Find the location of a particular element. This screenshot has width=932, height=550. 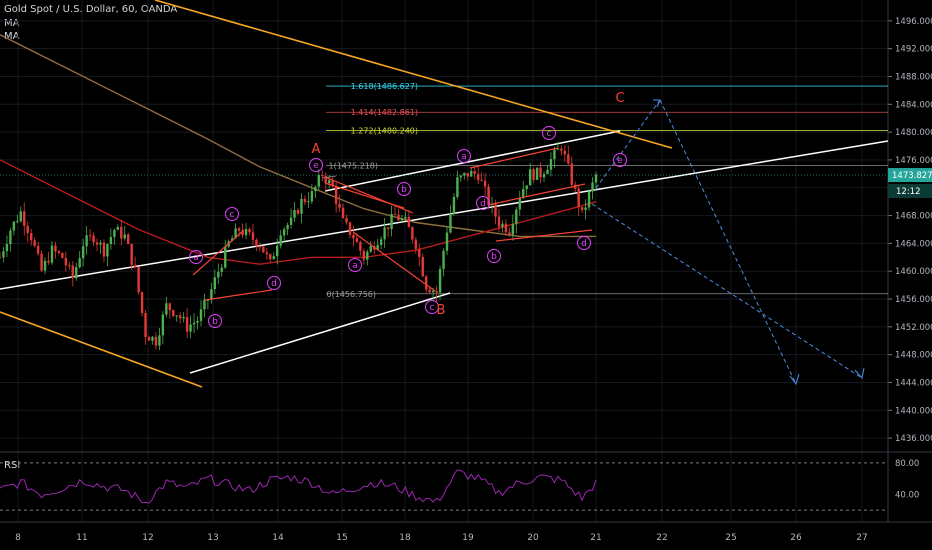

rsi-tick-label: 40.00 is located at coordinates (907, 495).